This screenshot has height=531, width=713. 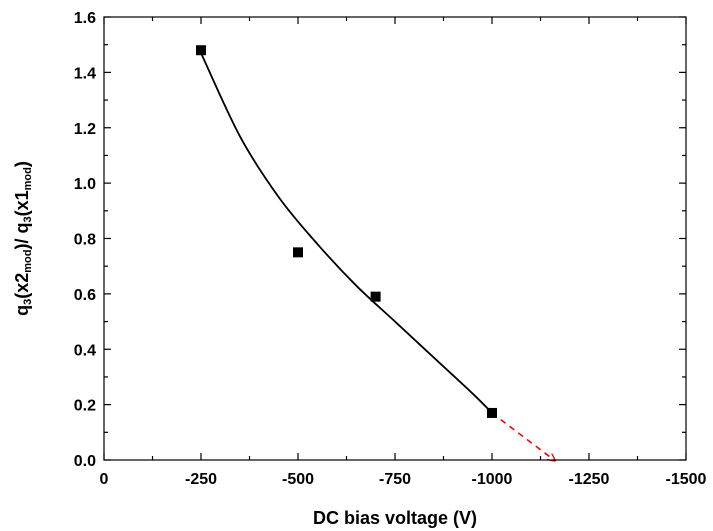 What do you see at coordinates (85, 350) in the screenshot?
I see `y-tick-label: 0.4` at bounding box center [85, 350].